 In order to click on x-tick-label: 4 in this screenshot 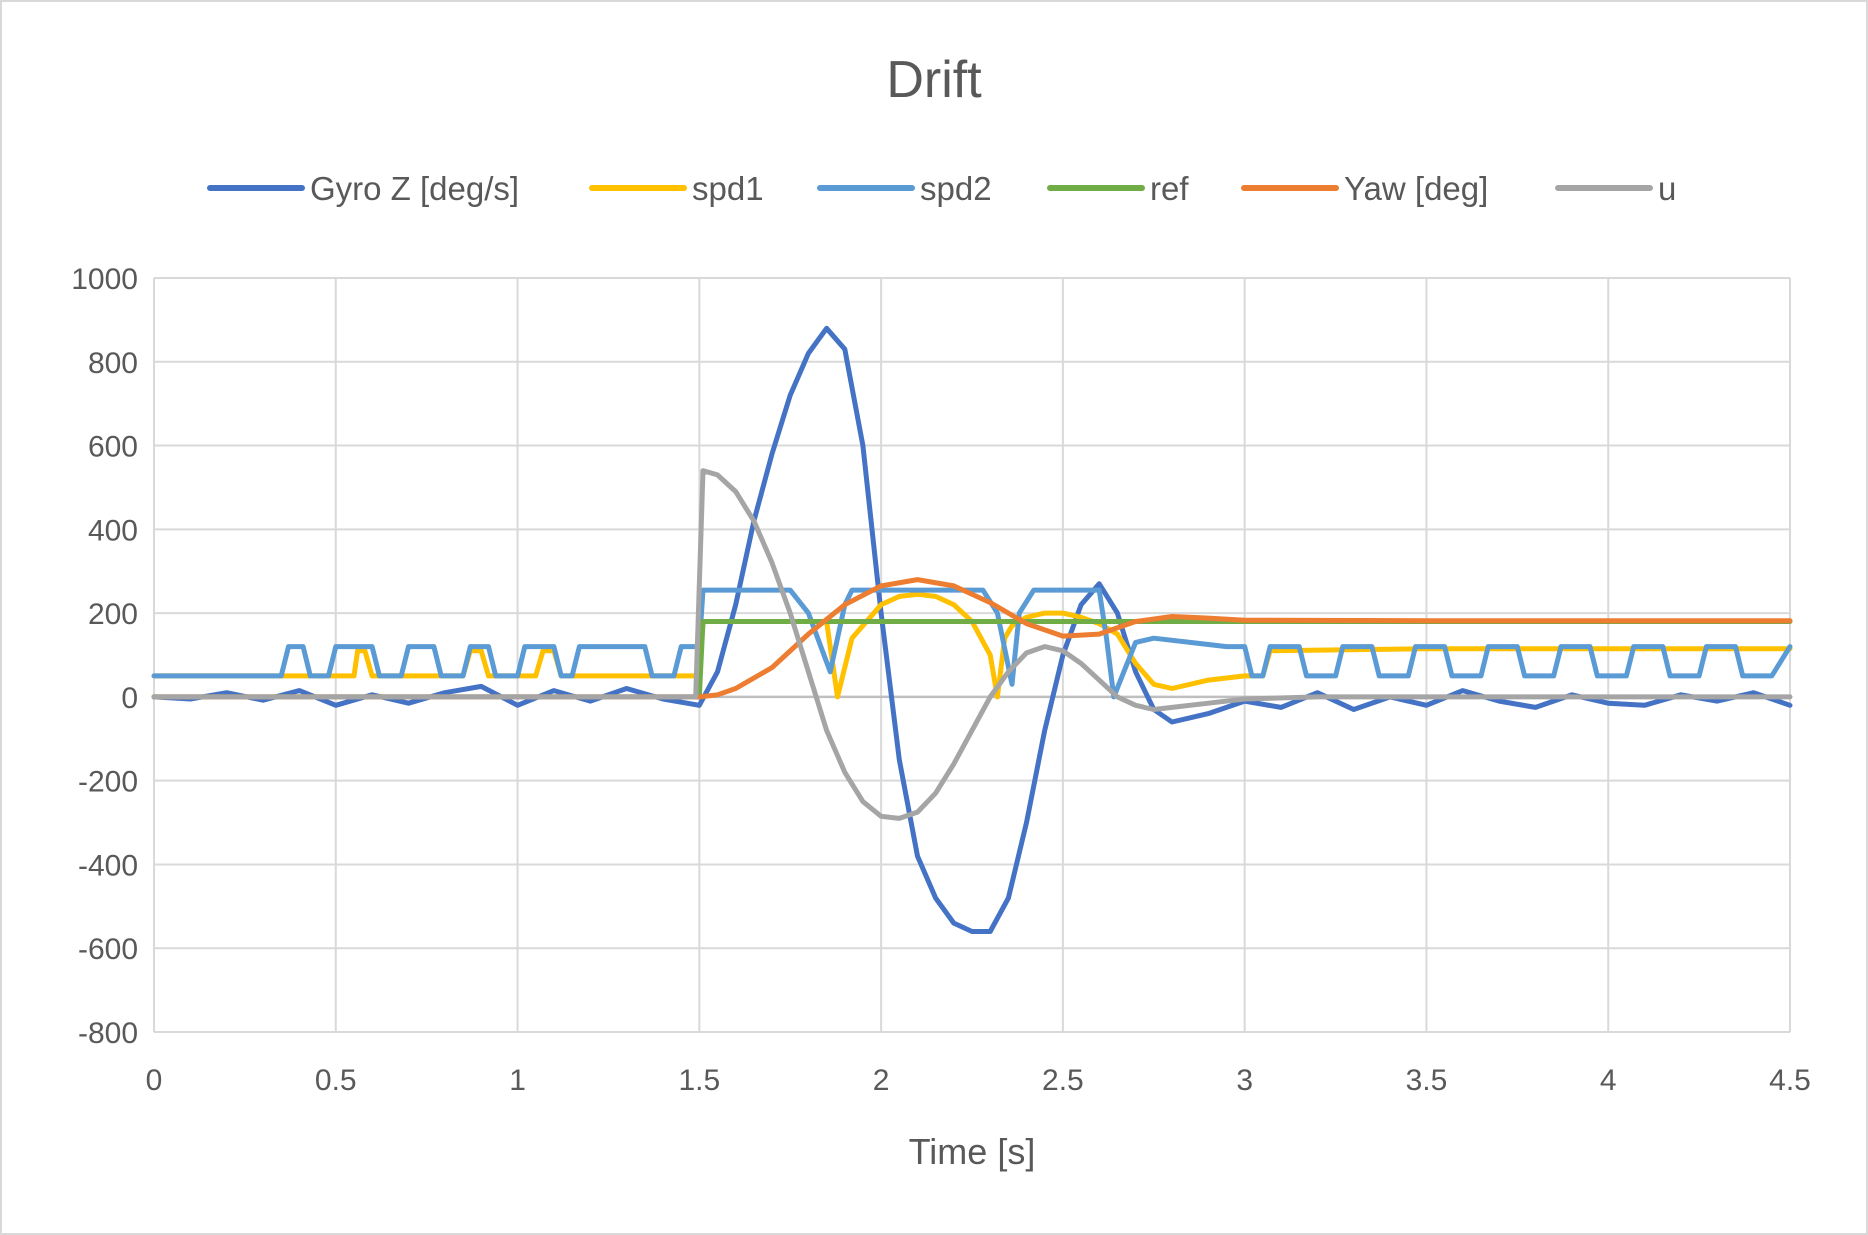, I will do `click(1608, 1080)`.